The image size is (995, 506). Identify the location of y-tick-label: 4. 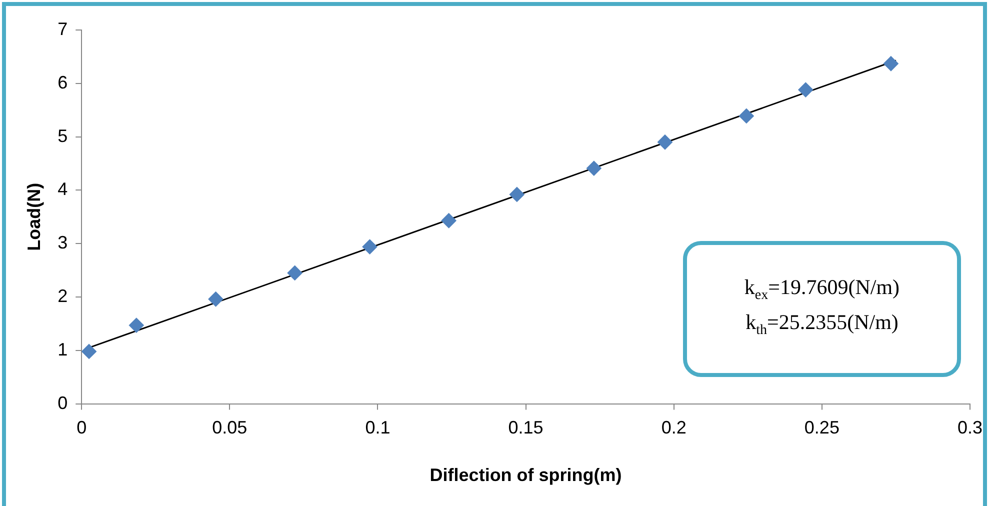
(63, 189).